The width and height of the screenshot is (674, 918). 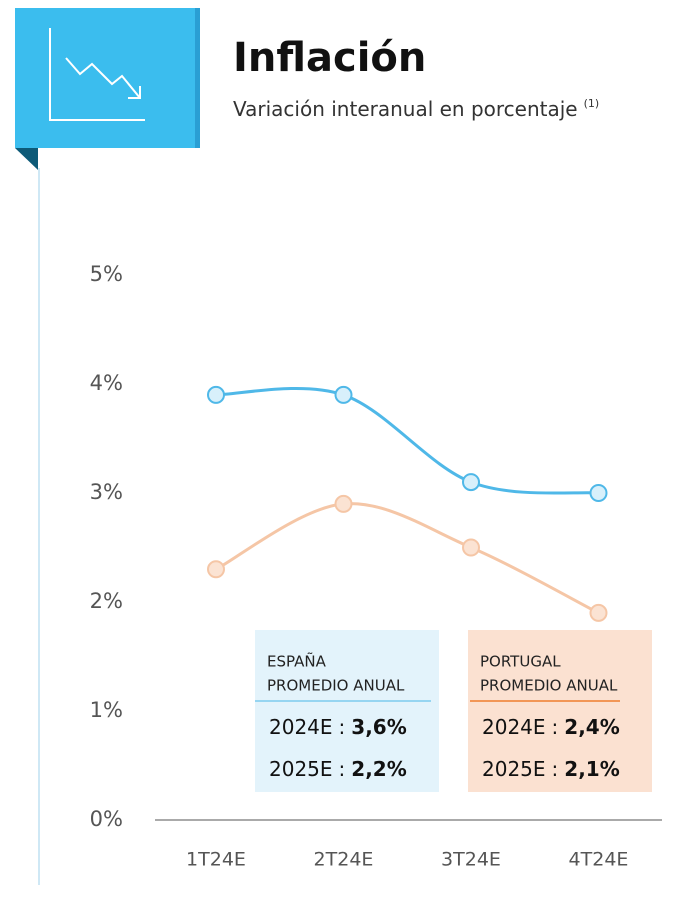 I want to click on subtitle-text: Variación interanual en porcentaje, so click(x=405, y=109).